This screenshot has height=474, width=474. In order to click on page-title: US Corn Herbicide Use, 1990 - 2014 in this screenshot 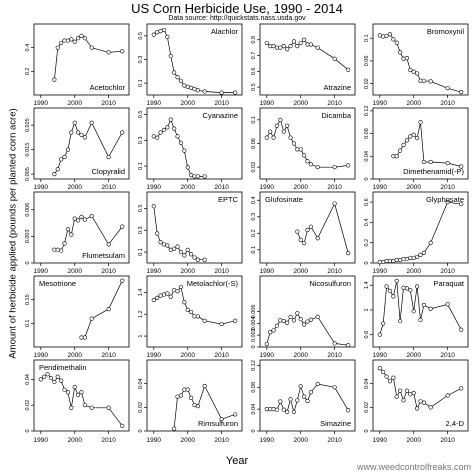, I will do `click(237, 8)`.